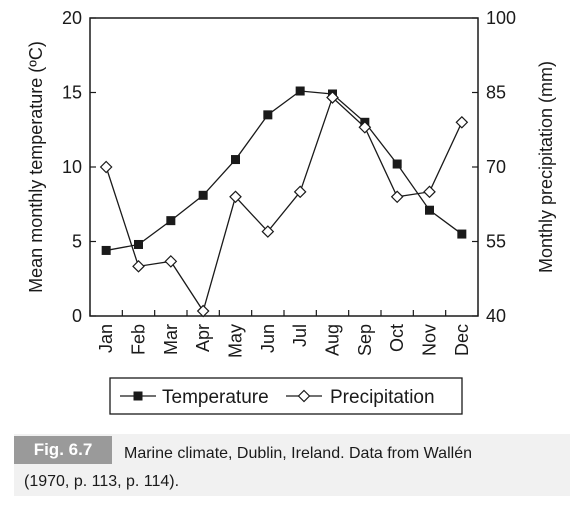 The image size is (586, 508). What do you see at coordinates (268, 338) in the screenshot?
I see `x-tick-label: Jun` at bounding box center [268, 338].